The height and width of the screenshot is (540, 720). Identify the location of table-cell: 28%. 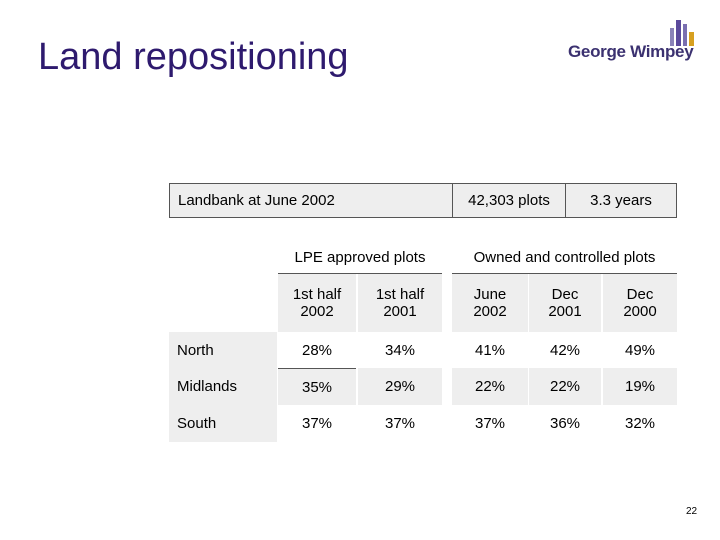
(317, 350).